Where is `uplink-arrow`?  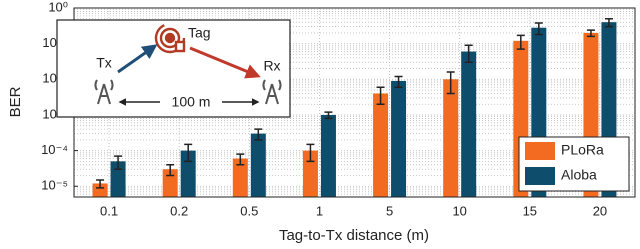 uplink-arrow is located at coordinates (137, 59).